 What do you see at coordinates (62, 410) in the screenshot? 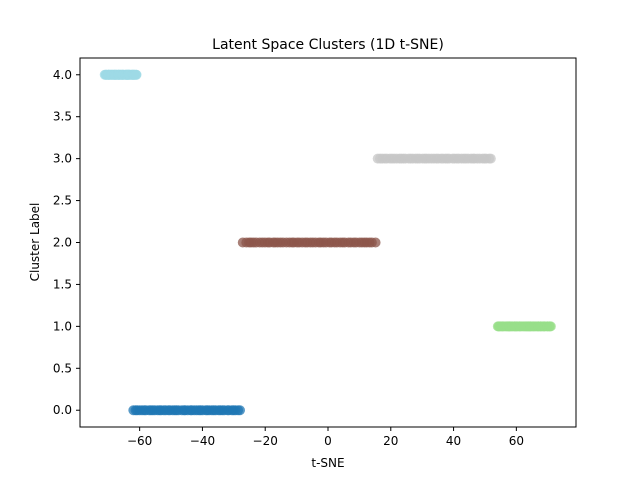
I see `y-tick-label: 0.0` at bounding box center [62, 410].